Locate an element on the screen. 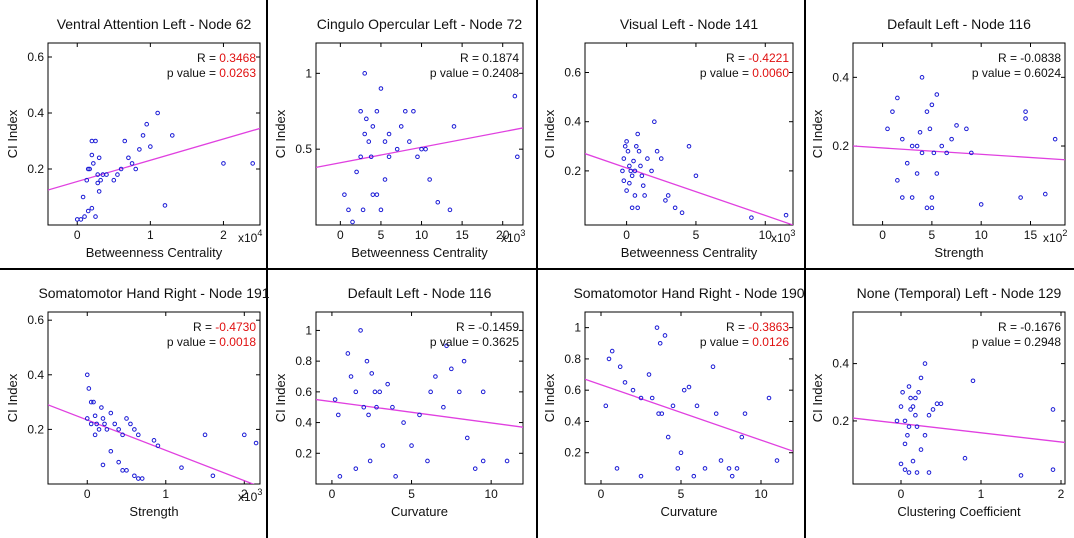  r-value: -0.3863 is located at coordinates (768, 327).